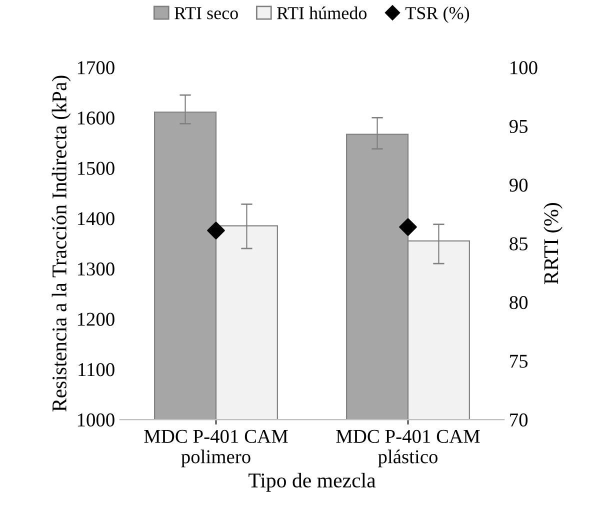 The width and height of the screenshot is (600, 518). I want to click on y-tick-label: 1100, so click(96, 369).